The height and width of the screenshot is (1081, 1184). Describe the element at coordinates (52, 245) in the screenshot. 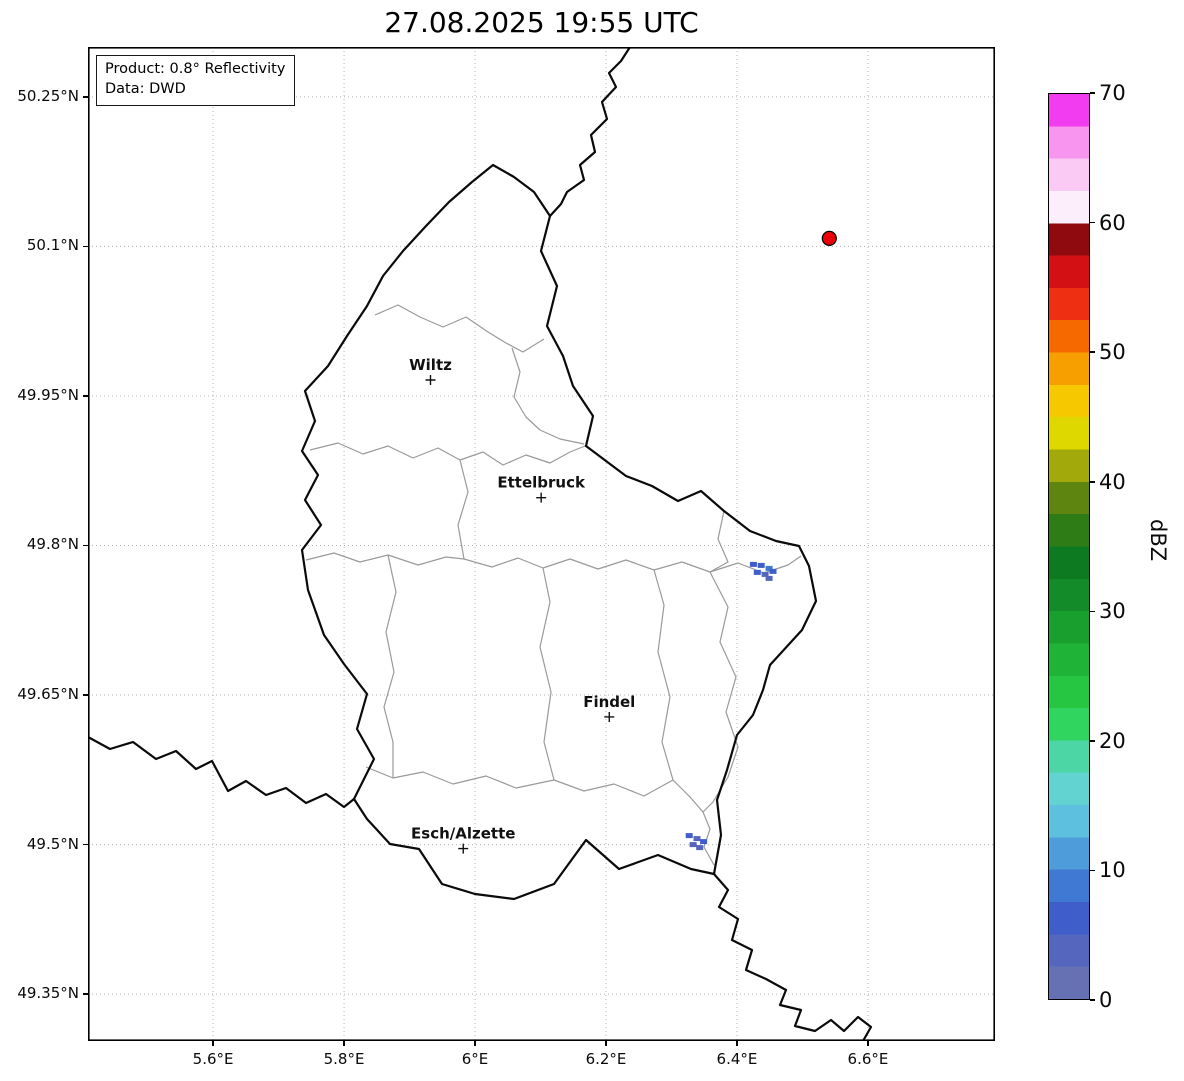

I see `y-tick-label: 50.1°N` at that location.